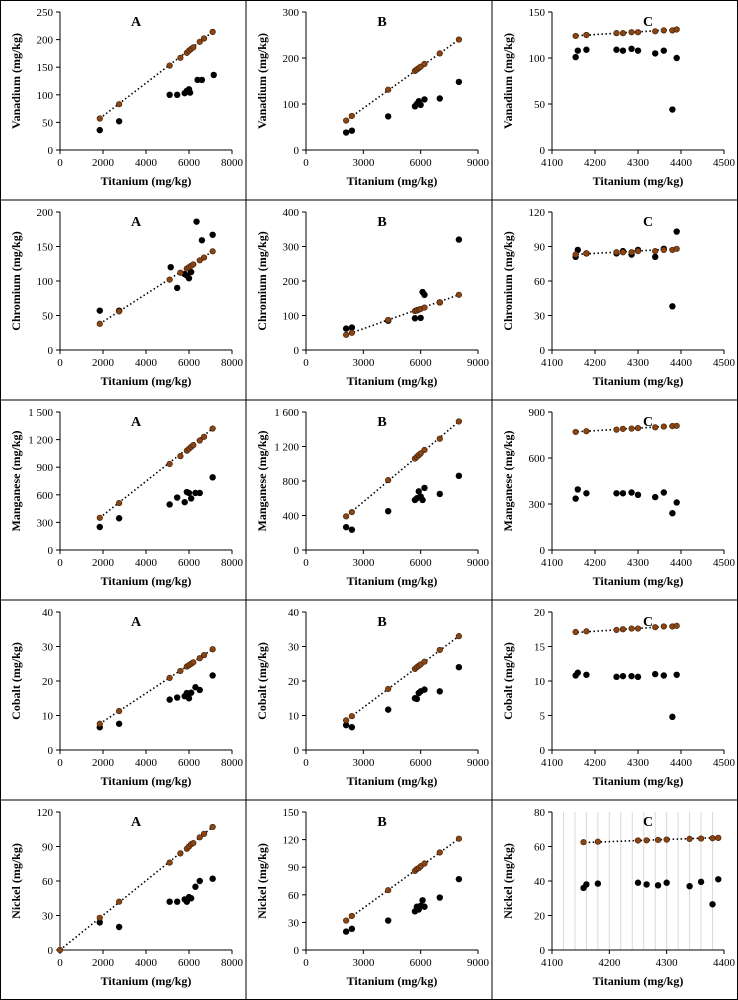 The image size is (738, 1000). Describe the element at coordinates (540, 613) in the screenshot. I see `y-tick-label: 20` at that location.